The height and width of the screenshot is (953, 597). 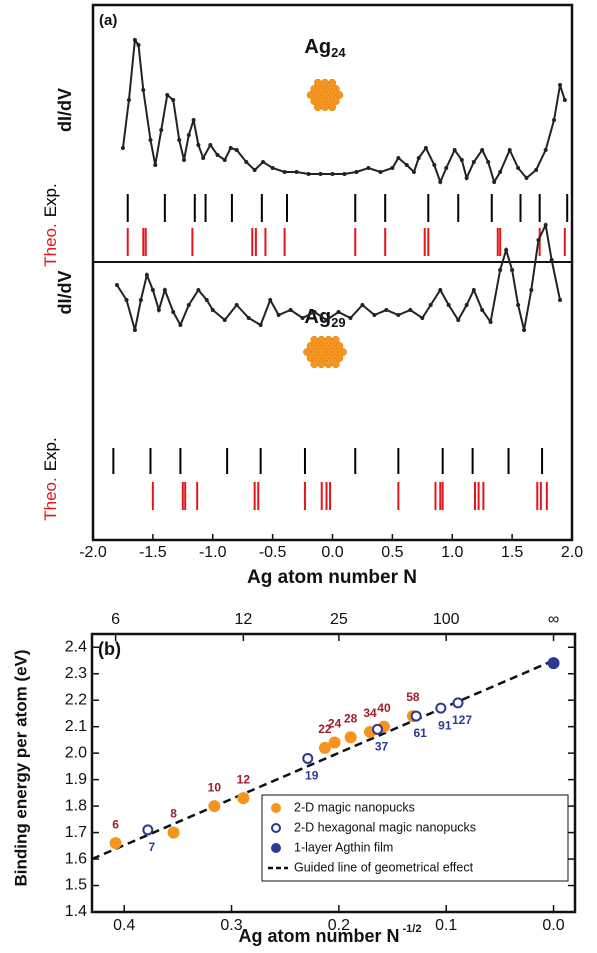 I want to click on y-tick-label: 2.1, so click(x=76, y=726).